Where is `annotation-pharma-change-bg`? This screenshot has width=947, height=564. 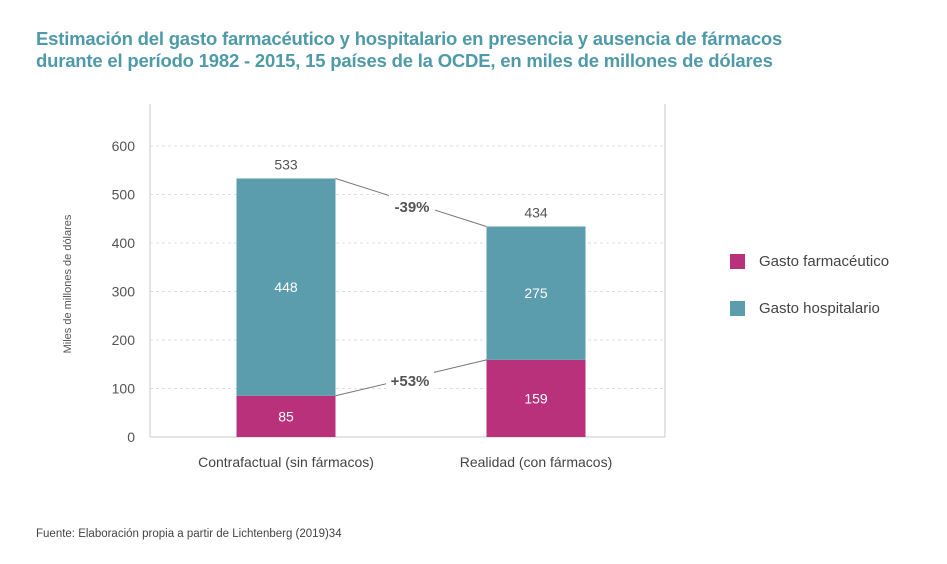
annotation-pharma-change-bg is located at coordinates (410, 380).